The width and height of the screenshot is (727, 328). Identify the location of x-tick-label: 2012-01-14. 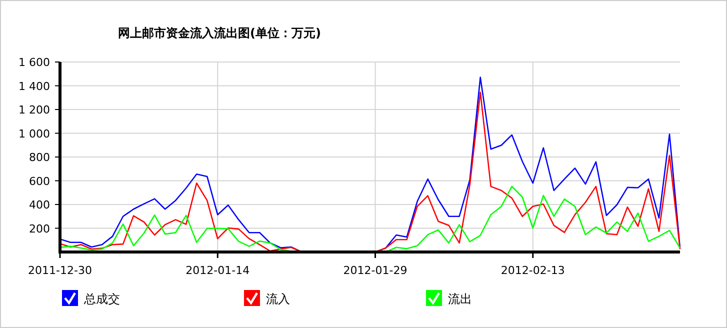
(218, 270).